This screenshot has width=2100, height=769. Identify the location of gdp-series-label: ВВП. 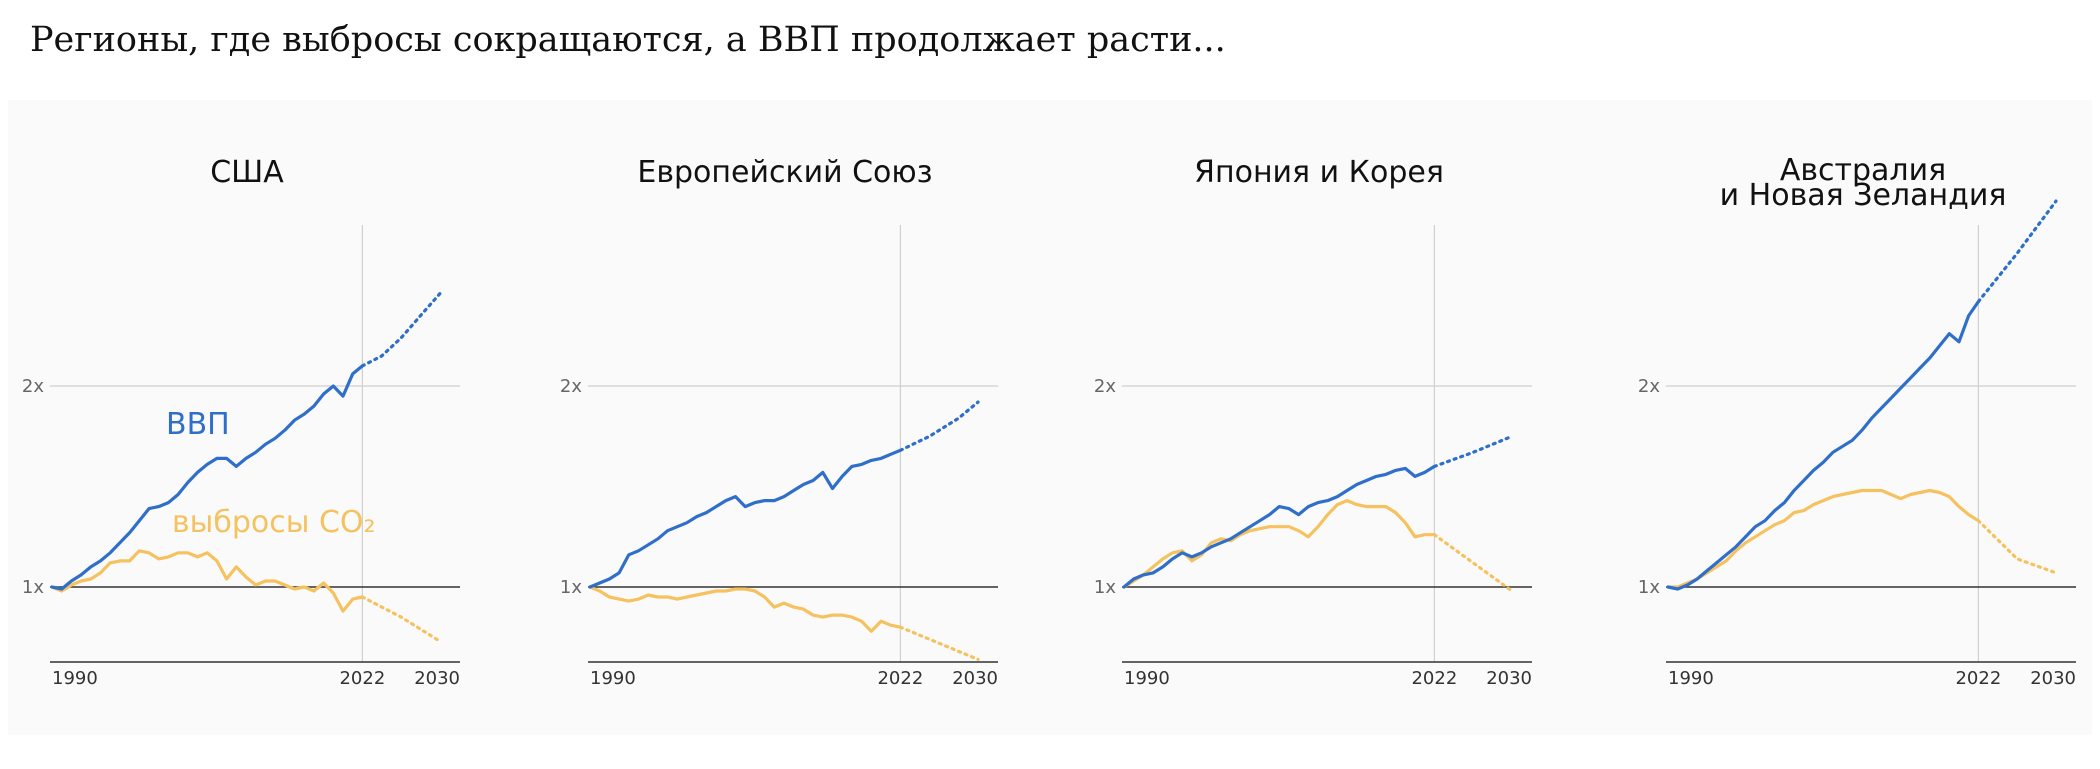
(198, 424).